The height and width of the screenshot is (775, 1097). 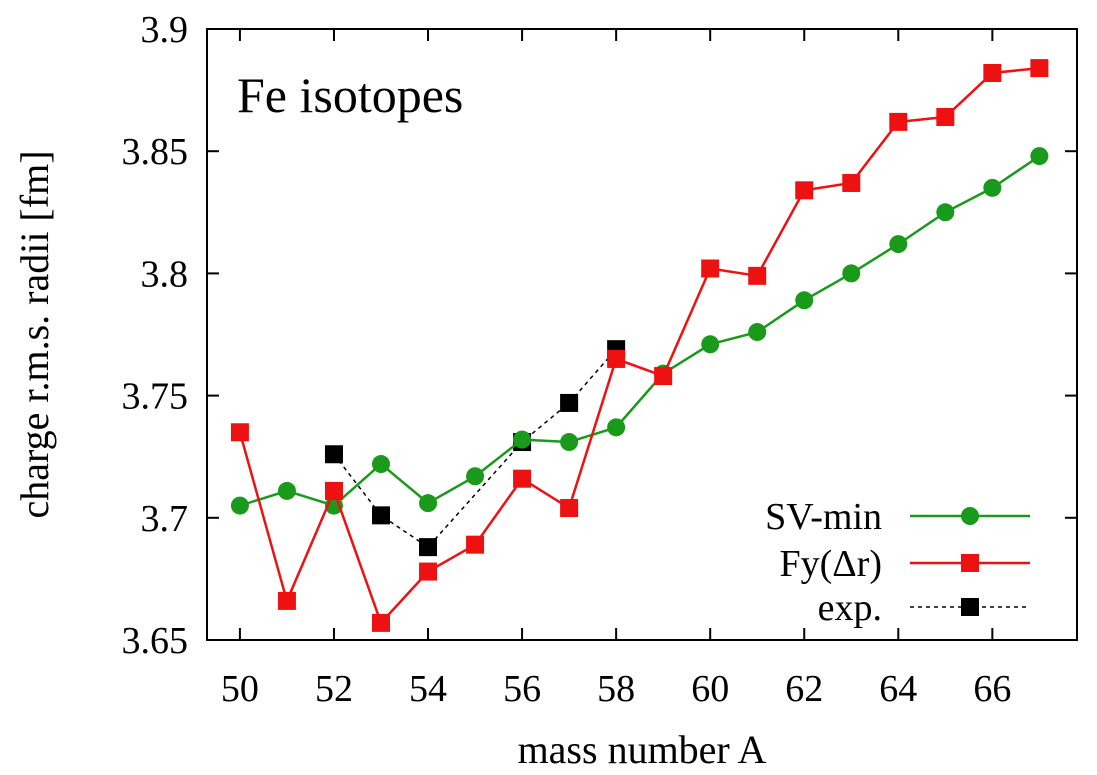 What do you see at coordinates (823, 517) in the screenshot?
I see `legend-label: SV-min` at bounding box center [823, 517].